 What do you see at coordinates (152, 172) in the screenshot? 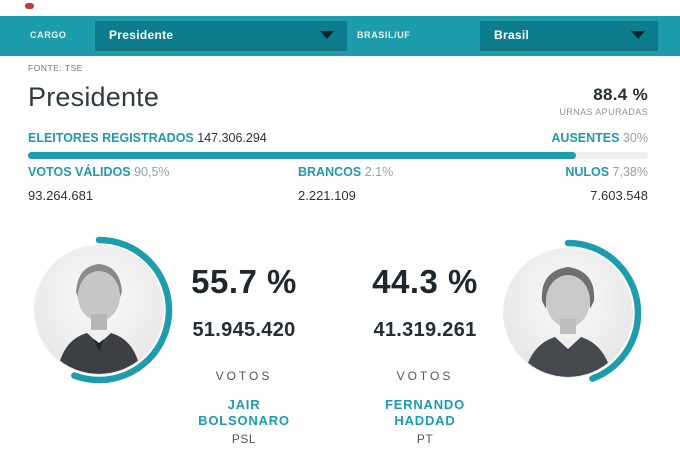
I see `valid-pct: 90,5%` at bounding box center [152, 172].